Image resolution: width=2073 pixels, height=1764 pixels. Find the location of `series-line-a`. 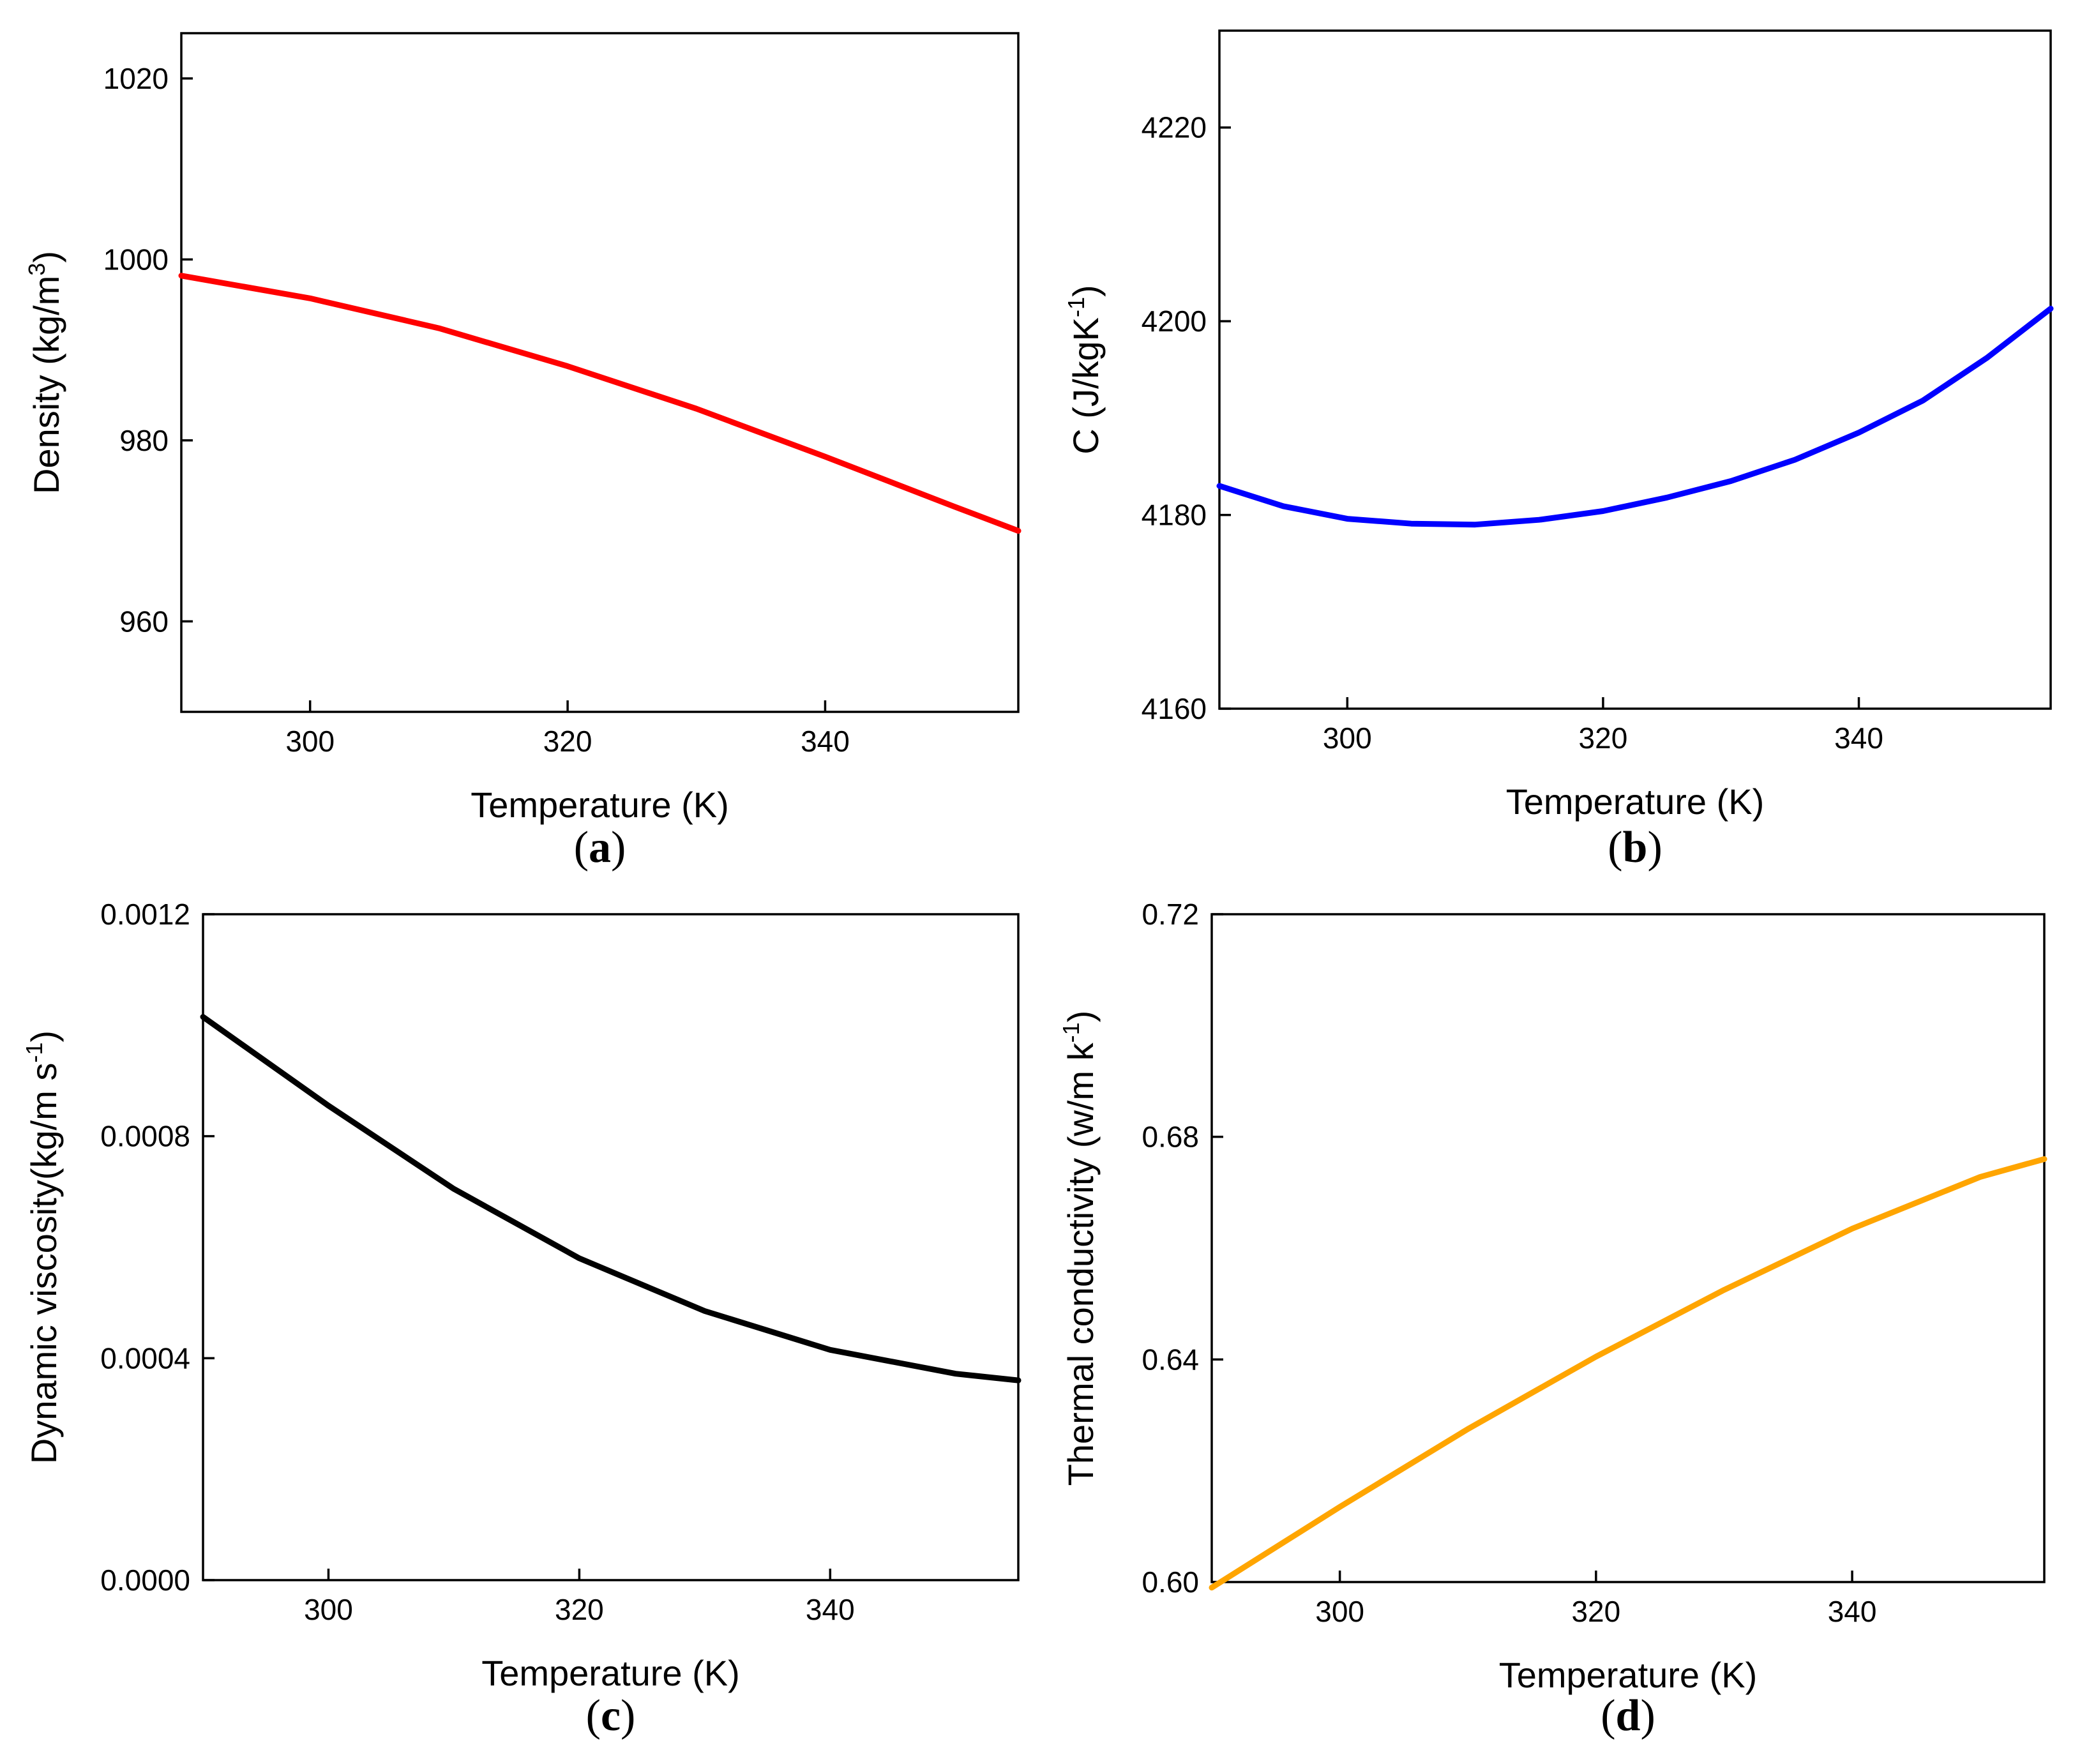

series-line-a is located at coordinates (599, 403).